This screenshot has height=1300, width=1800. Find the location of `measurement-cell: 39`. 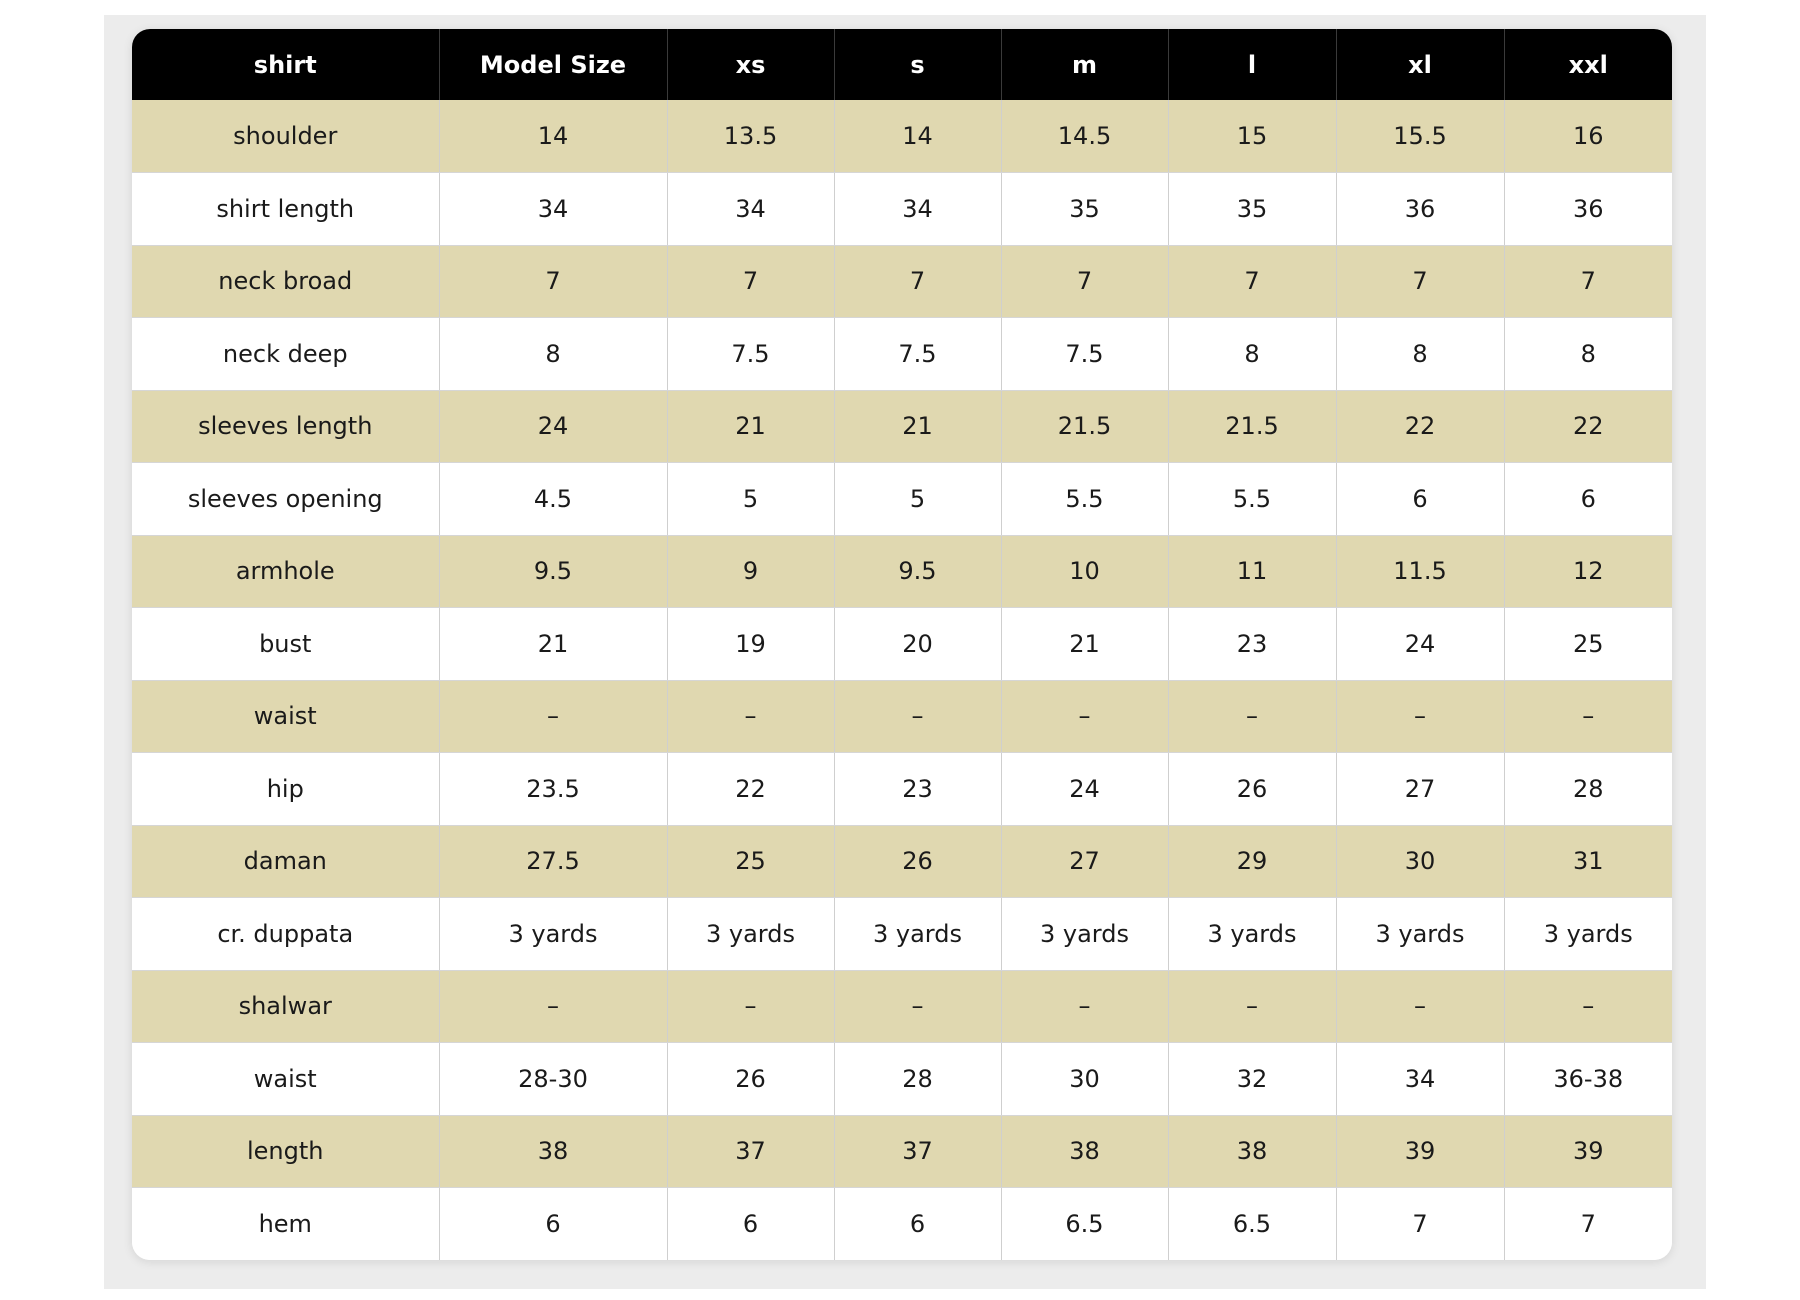

measurement-cell: 39 is located at coordinates (1588, 1151).